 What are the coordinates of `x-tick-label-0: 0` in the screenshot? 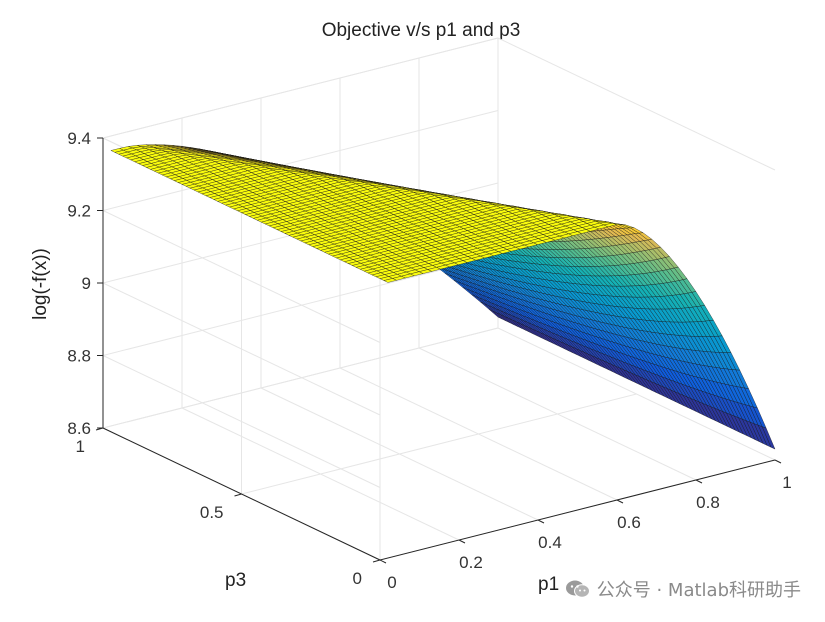 It's located at (391, 582).